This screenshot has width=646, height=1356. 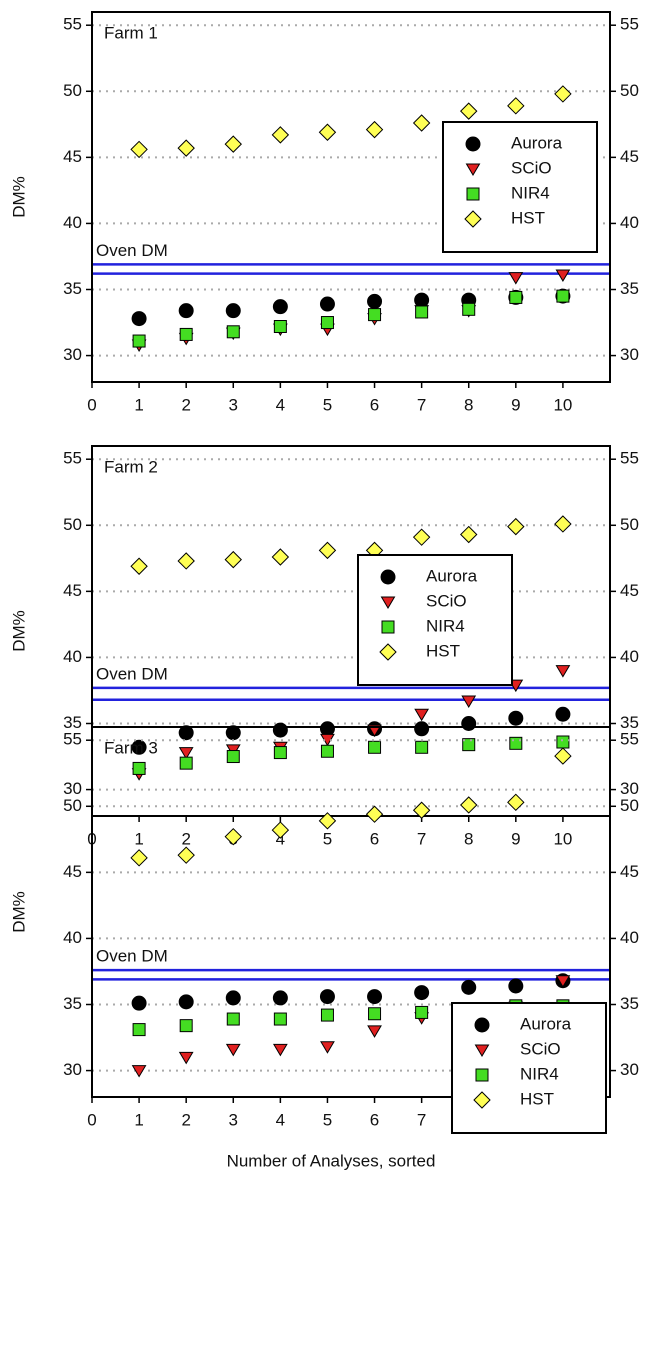 I want to click on legend-label: HST, so click(x=528, y=217).